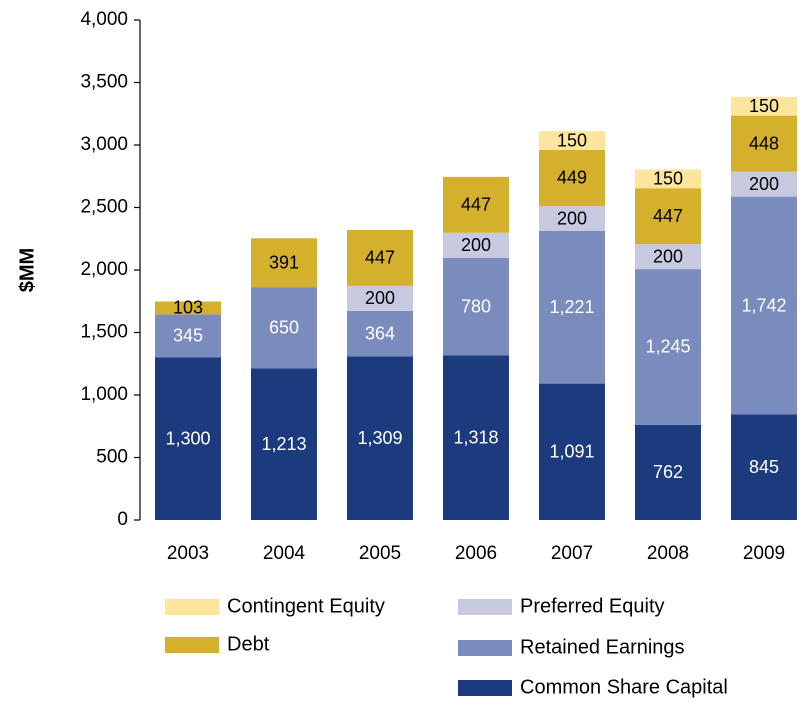 This screenshot has height=702, width=803. I want to click on x-tick-label: 2007, so click(572, 553).